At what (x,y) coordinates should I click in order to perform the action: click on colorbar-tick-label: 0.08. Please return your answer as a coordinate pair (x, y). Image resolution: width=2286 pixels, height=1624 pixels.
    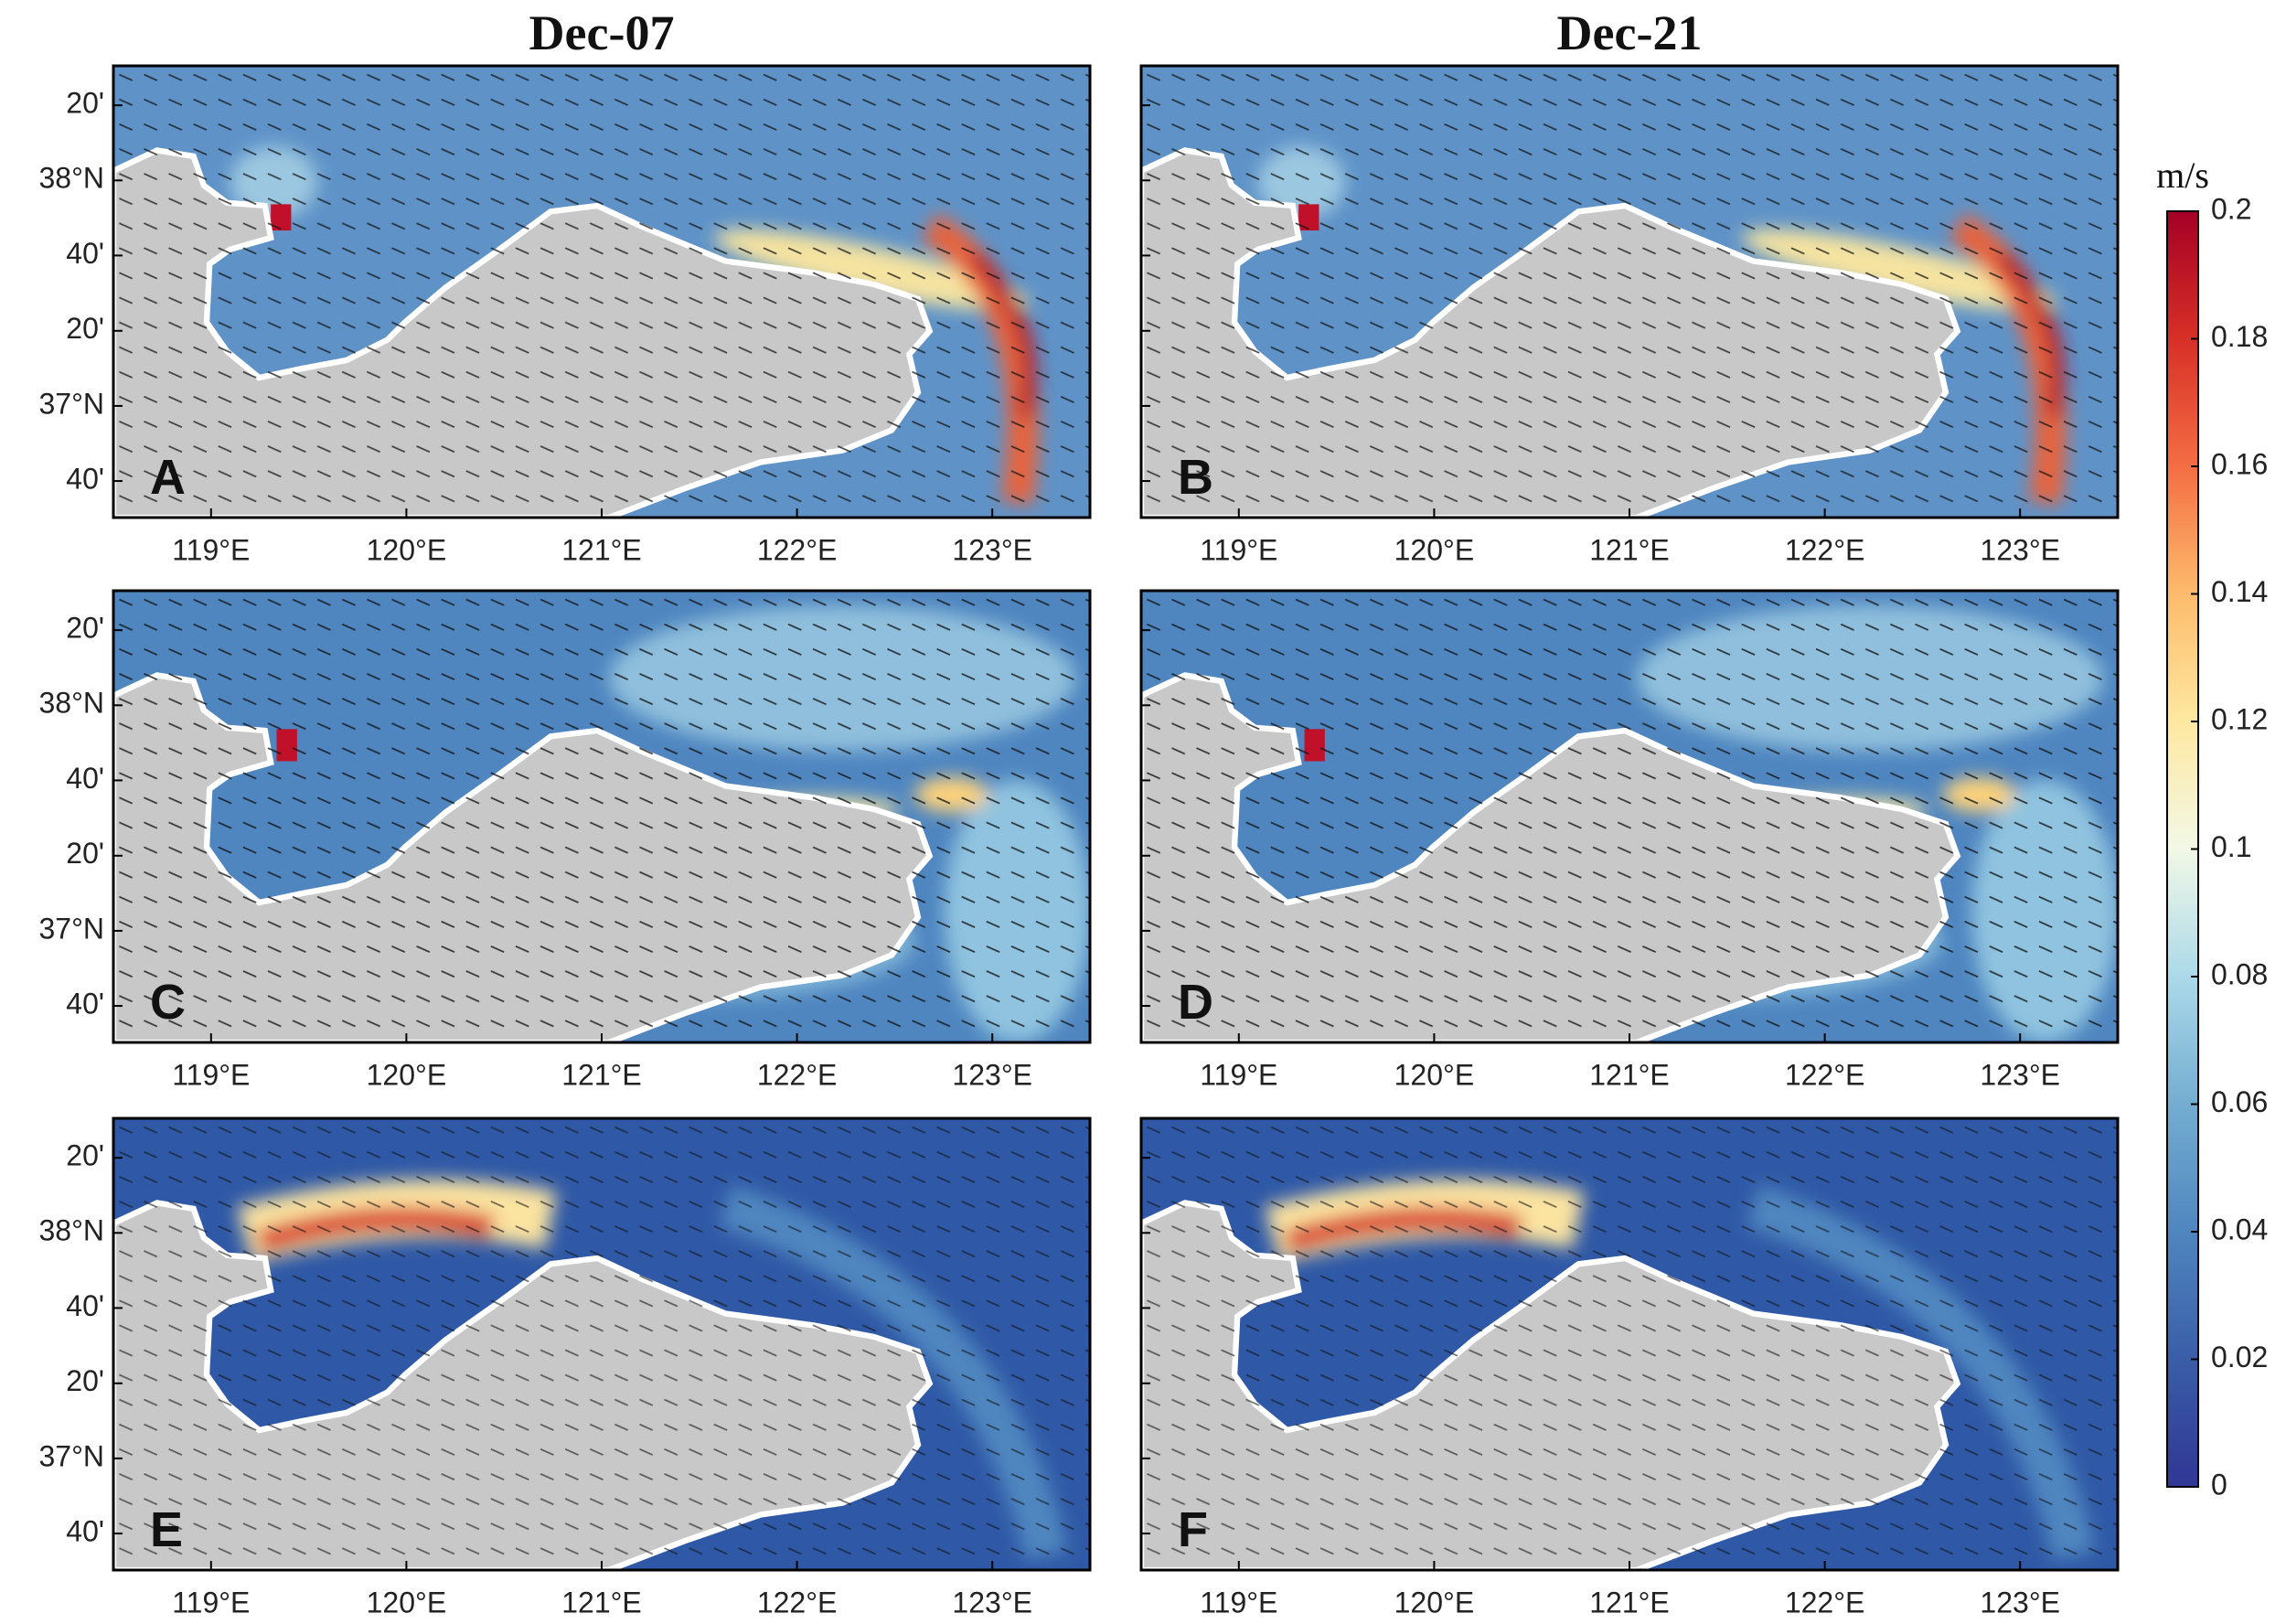
    Looking at the image, I should click on (2239, 973).